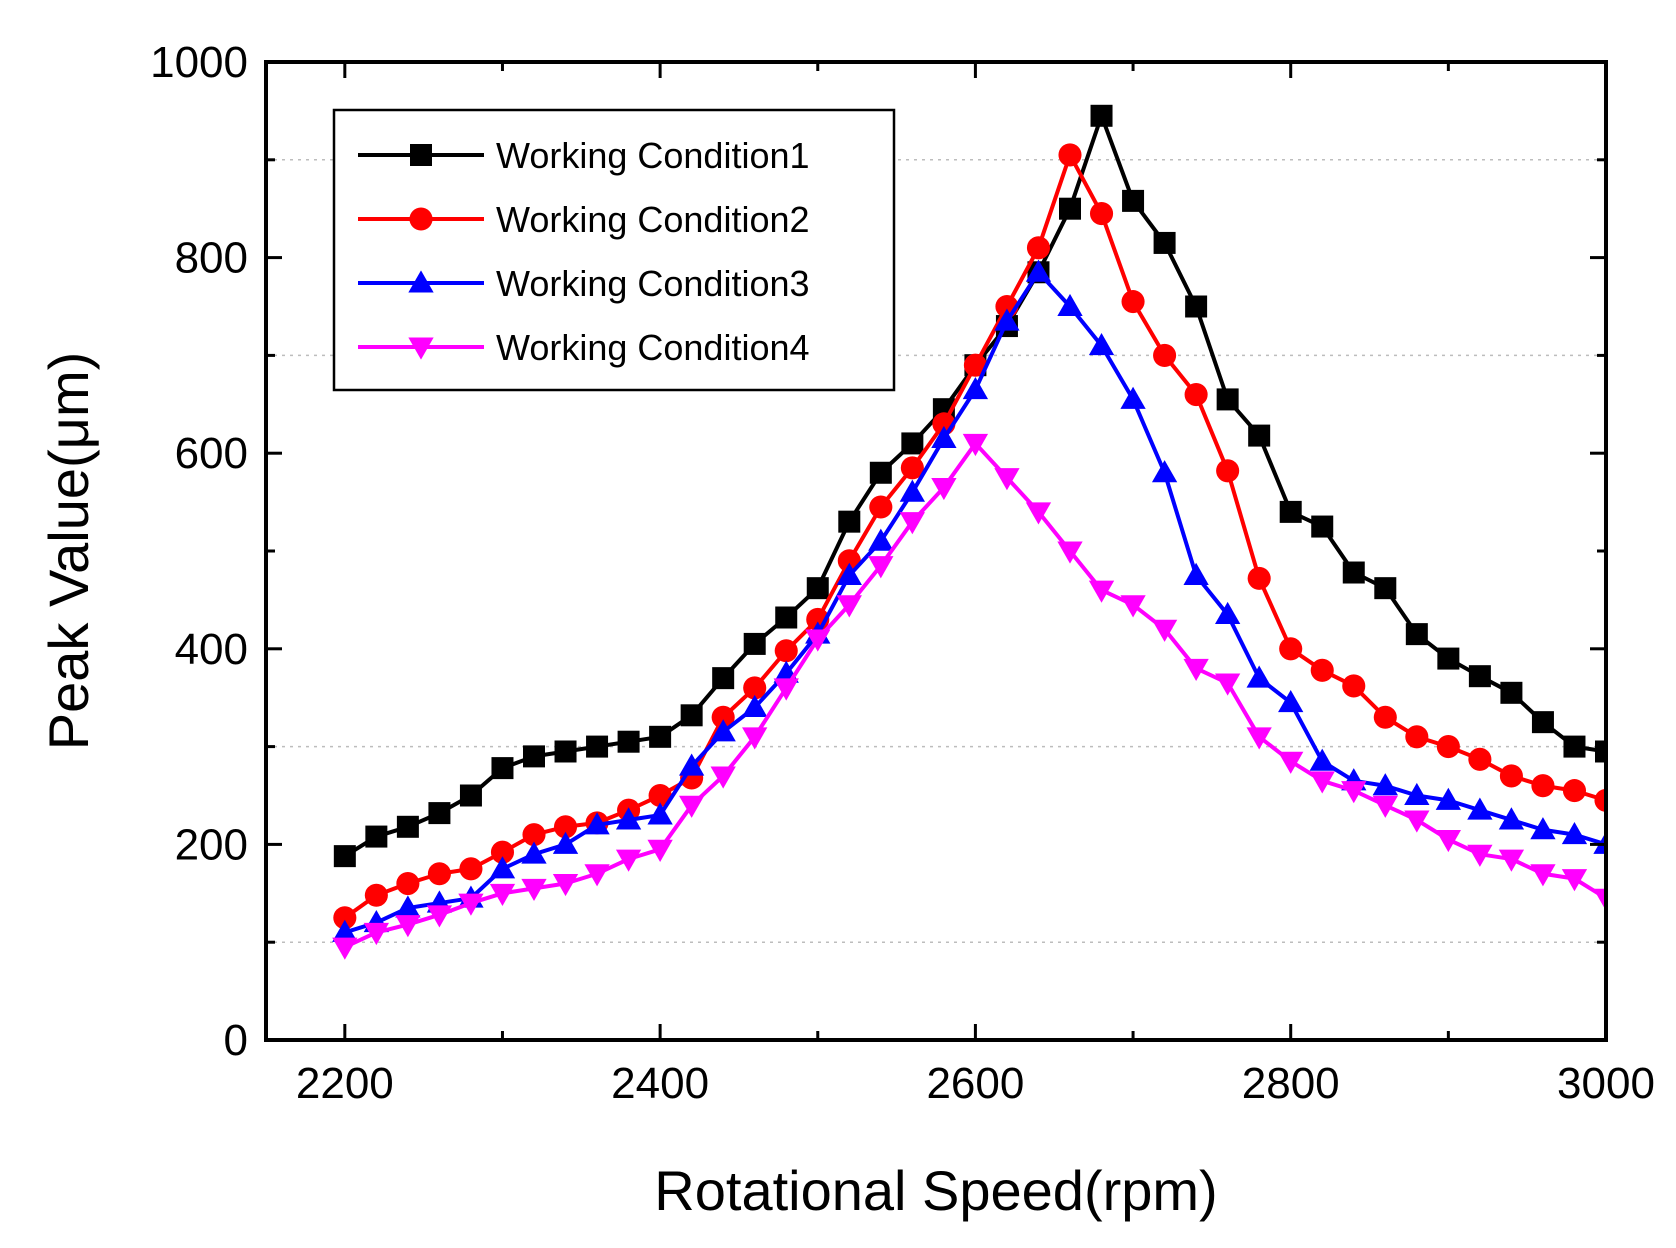 This screenshot has width=1676, height=1248. What do you see at coordinates (211, 258) in the screenshot?
I see `y-tick-label: 800` at bounding box center [211, 258].